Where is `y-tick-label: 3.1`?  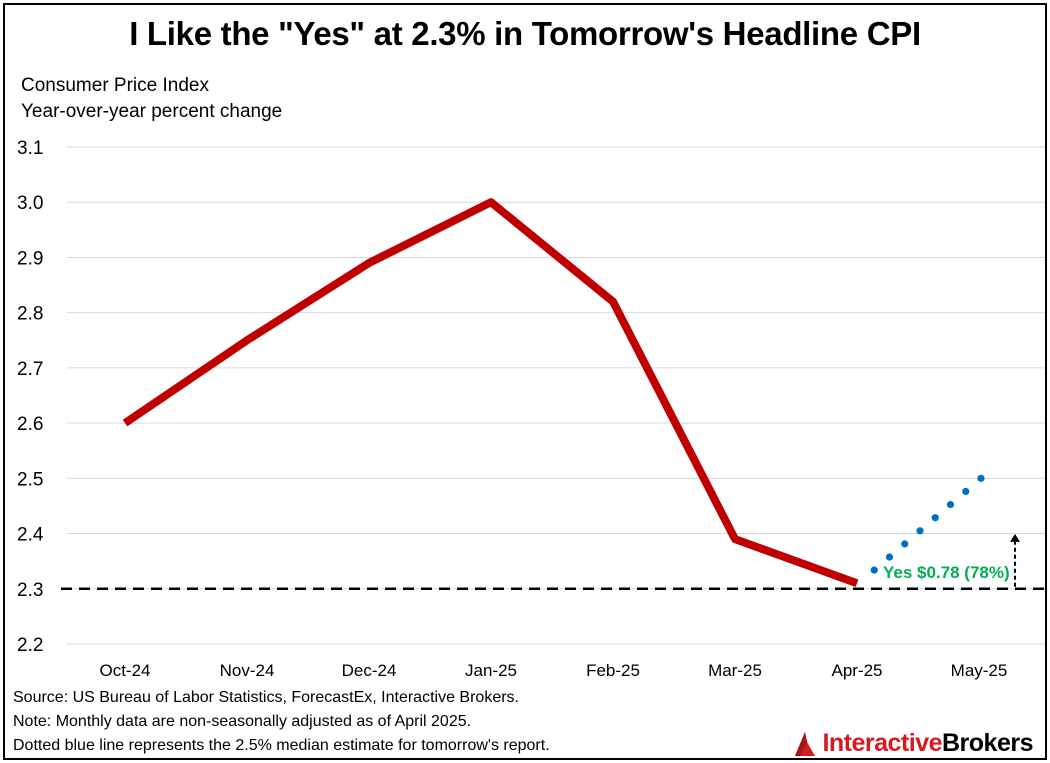 y-tick-label: 3.1 is located at coordinates (30, 148).